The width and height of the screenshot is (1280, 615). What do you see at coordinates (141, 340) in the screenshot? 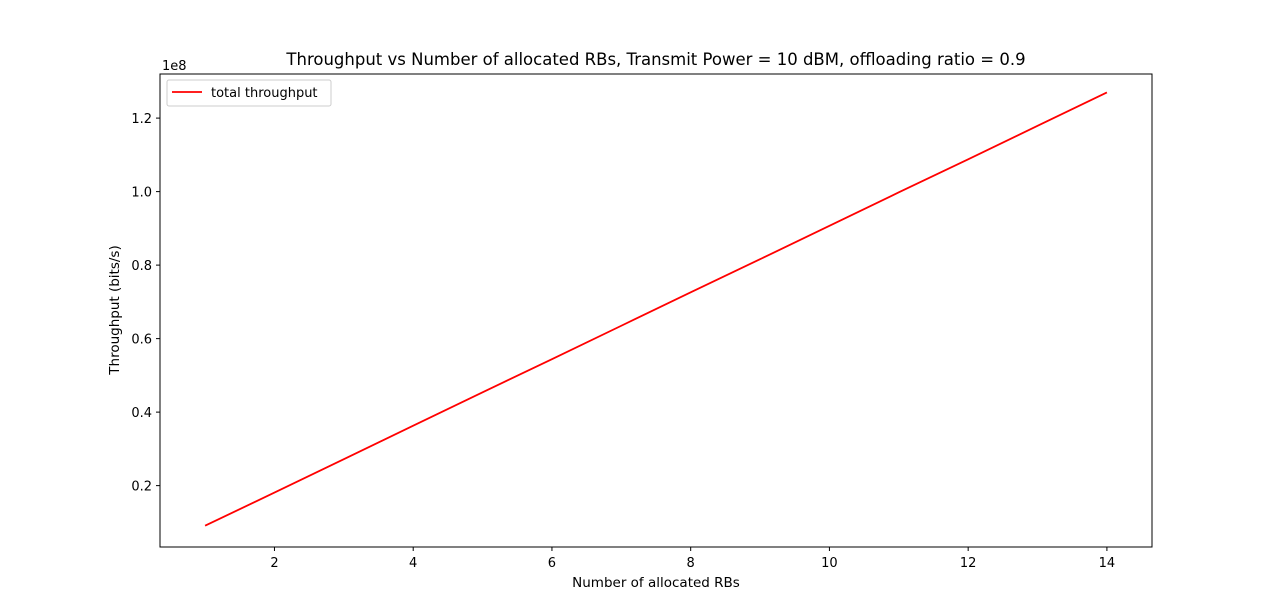
I see `y-tick-label: 0.6` at bounding box center [141, 340].